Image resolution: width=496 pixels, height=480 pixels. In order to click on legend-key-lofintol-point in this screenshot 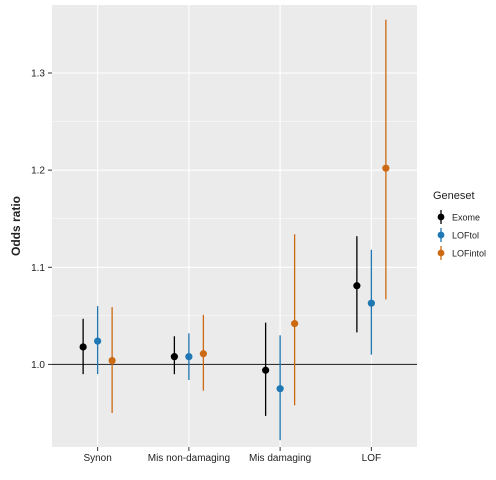, I will do `click(441, 253)`.